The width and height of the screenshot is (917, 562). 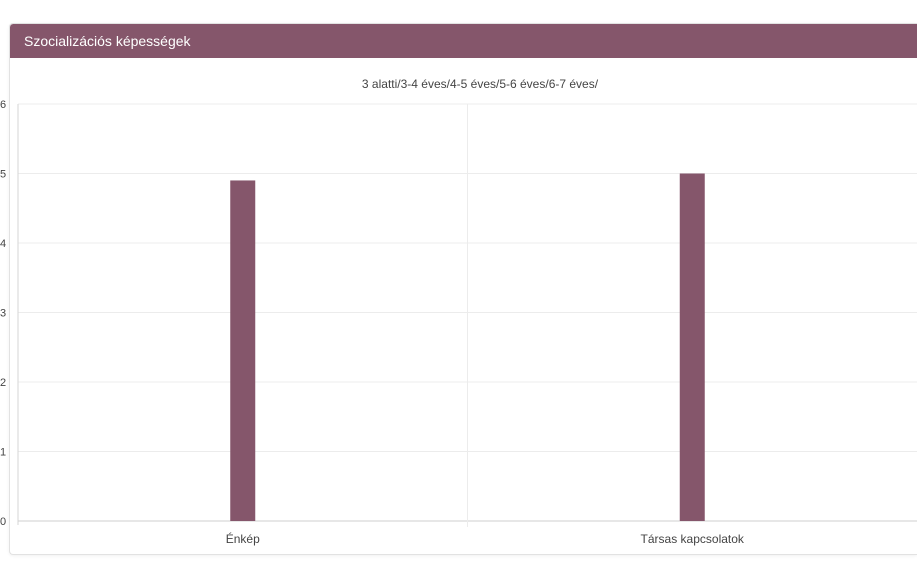 What do you see at coordinates (3, 383) in the screenshot?
I see `y-tick-label: 2` at bounding box center [3, 383].